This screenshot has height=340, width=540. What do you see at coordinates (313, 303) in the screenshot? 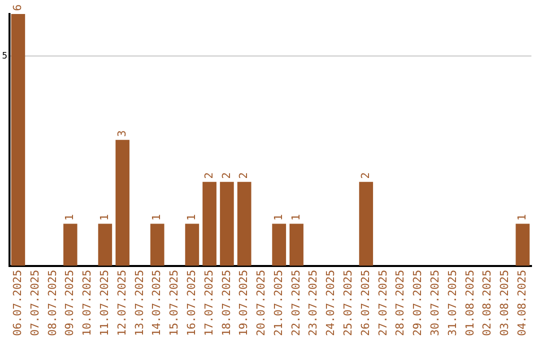
I see `x-tick-label: 23.07.2025` at bounding box center [313, 303].